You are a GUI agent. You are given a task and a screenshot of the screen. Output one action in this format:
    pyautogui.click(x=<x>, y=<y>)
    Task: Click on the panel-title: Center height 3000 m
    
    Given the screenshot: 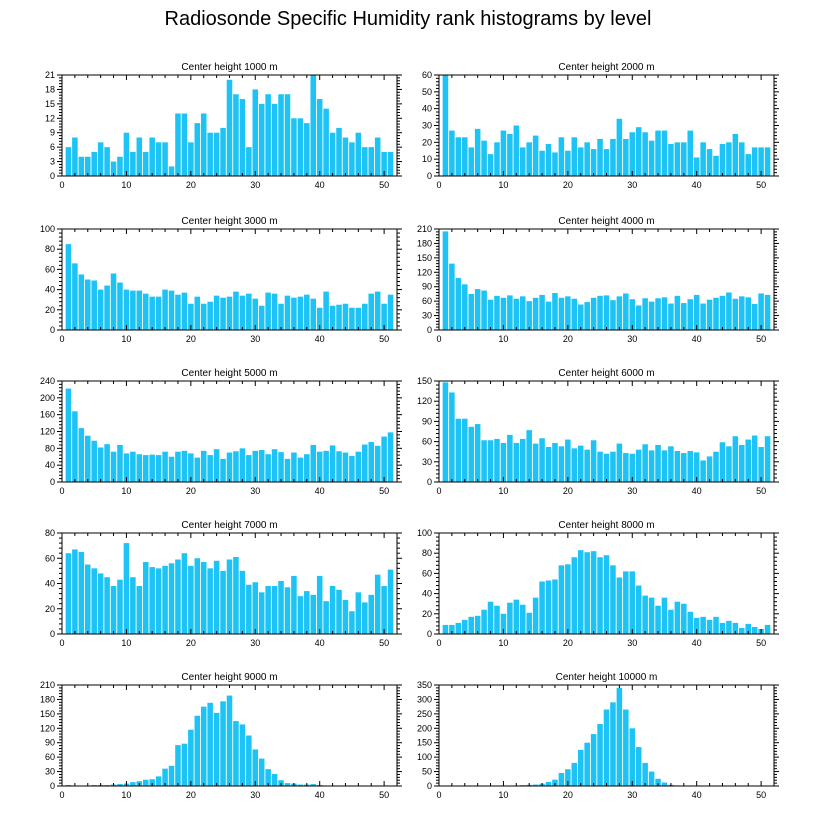 What is the action you would take?
    pyautogui.click(x=229, y=221)
    